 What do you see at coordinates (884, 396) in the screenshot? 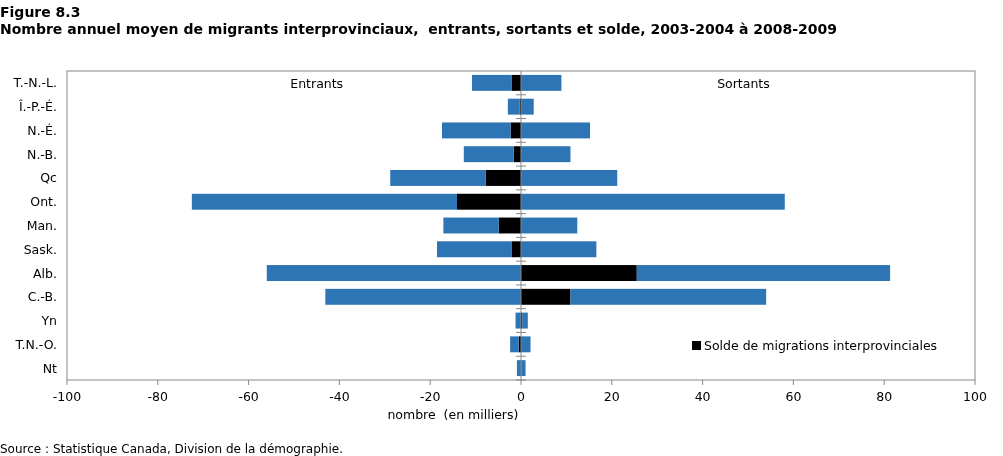
I see `x-tick-label: 80` at bounding box center [884, 396].